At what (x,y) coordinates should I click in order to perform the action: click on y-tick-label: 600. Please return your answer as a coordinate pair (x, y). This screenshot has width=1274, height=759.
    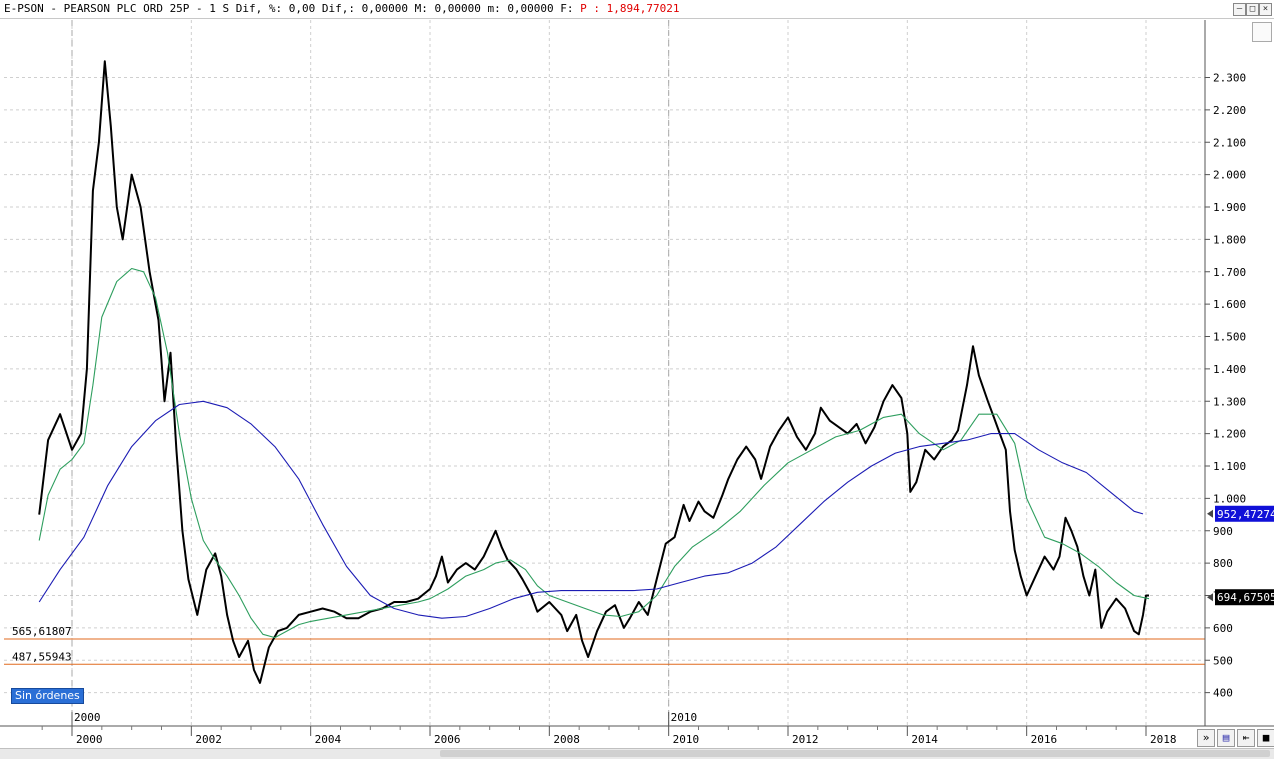
    Looking at the image, I should click on (1223, 628).